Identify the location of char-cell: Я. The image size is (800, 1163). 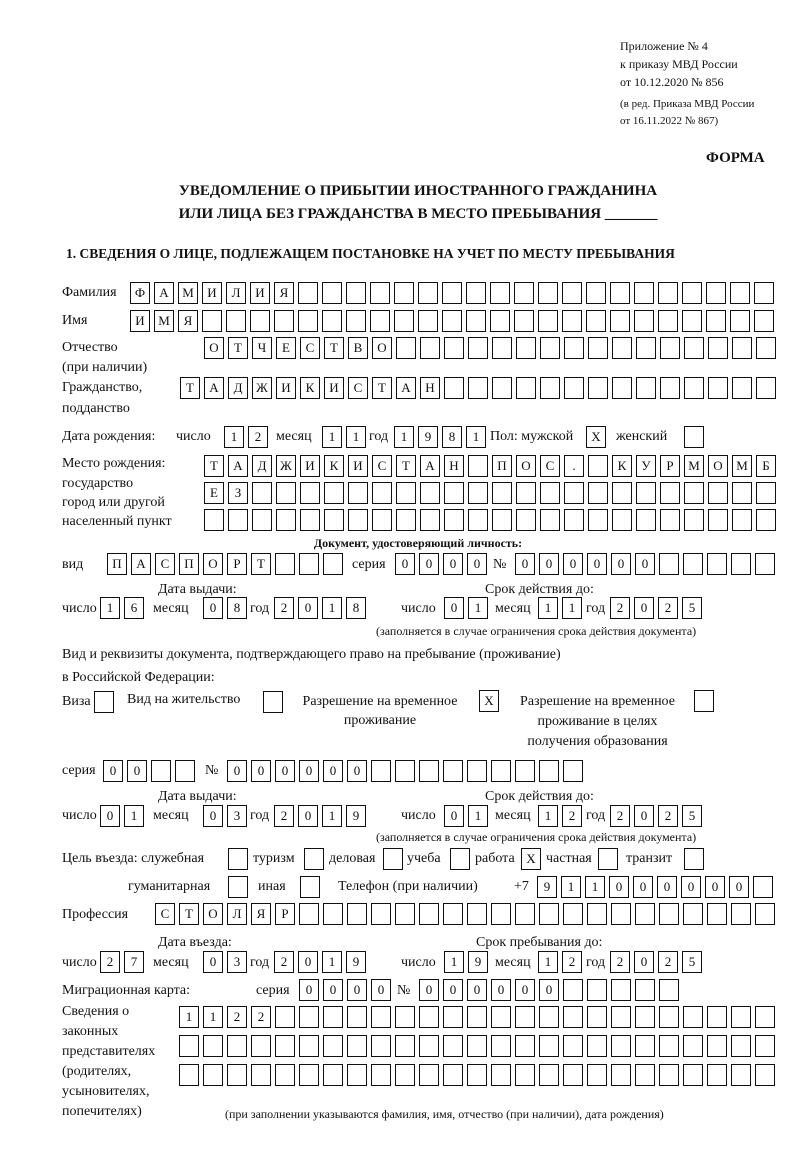
(284, 293).